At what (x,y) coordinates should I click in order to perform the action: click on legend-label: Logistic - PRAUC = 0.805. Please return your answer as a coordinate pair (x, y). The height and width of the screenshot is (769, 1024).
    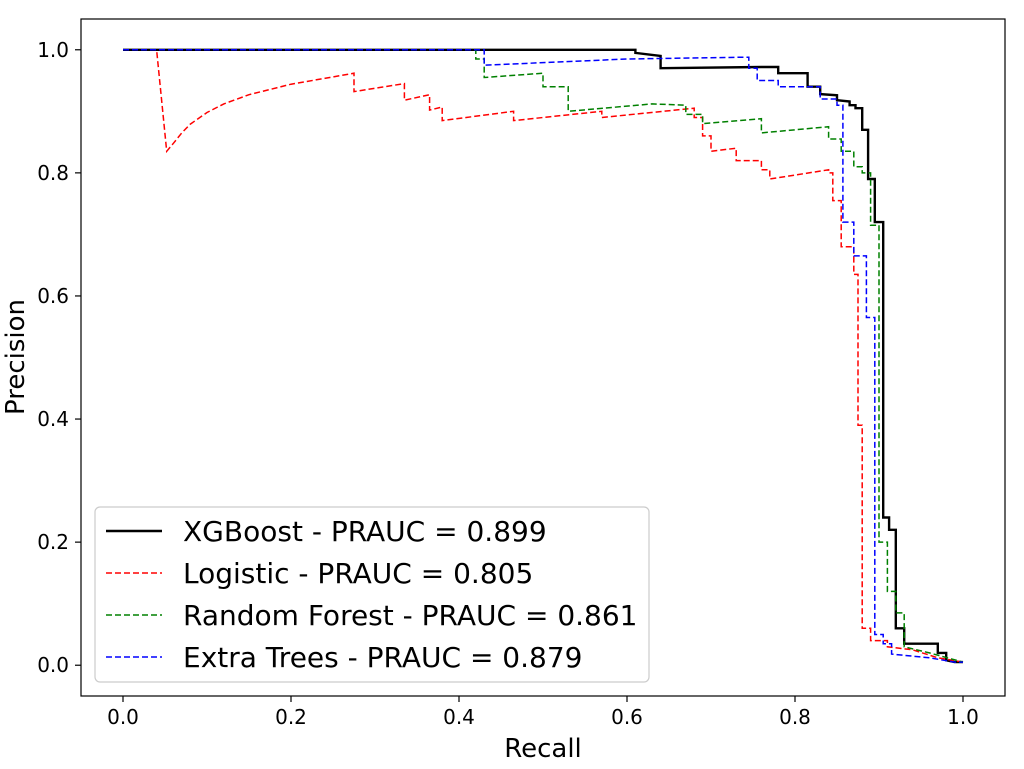
    Looking at the image, I should click on (358, 573).